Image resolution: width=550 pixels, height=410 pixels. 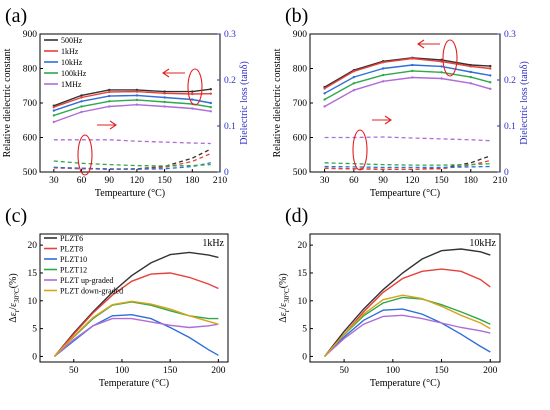 I want to click on legend-label: PLZT8, so click(x=71, y=249).